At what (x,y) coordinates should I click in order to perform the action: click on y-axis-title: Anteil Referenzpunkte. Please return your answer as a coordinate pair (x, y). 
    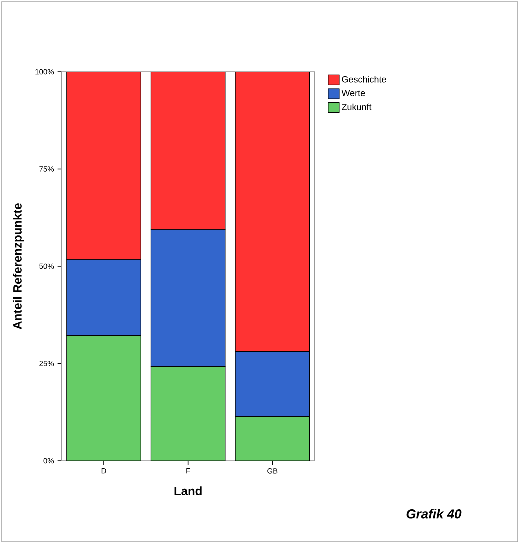
    Looking at the image, I should click on (18, 267).